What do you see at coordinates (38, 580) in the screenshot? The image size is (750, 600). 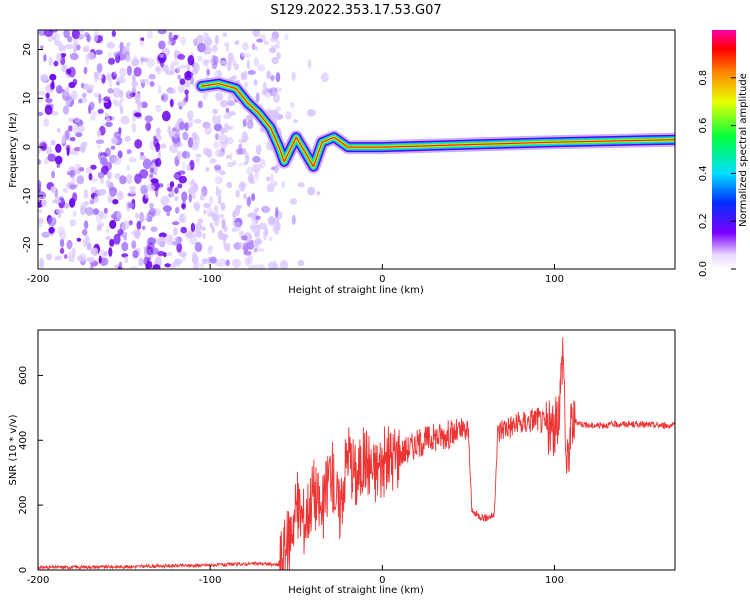 I see `snr-x-tick-label: -200` at bounding box center [38, 580].